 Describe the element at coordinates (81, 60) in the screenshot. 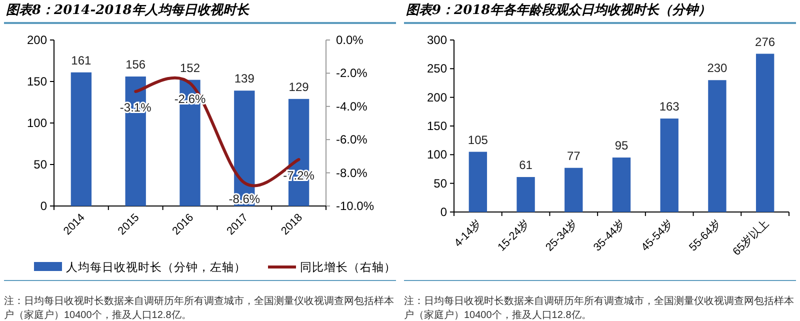

I see `data-label: 161` at that location.